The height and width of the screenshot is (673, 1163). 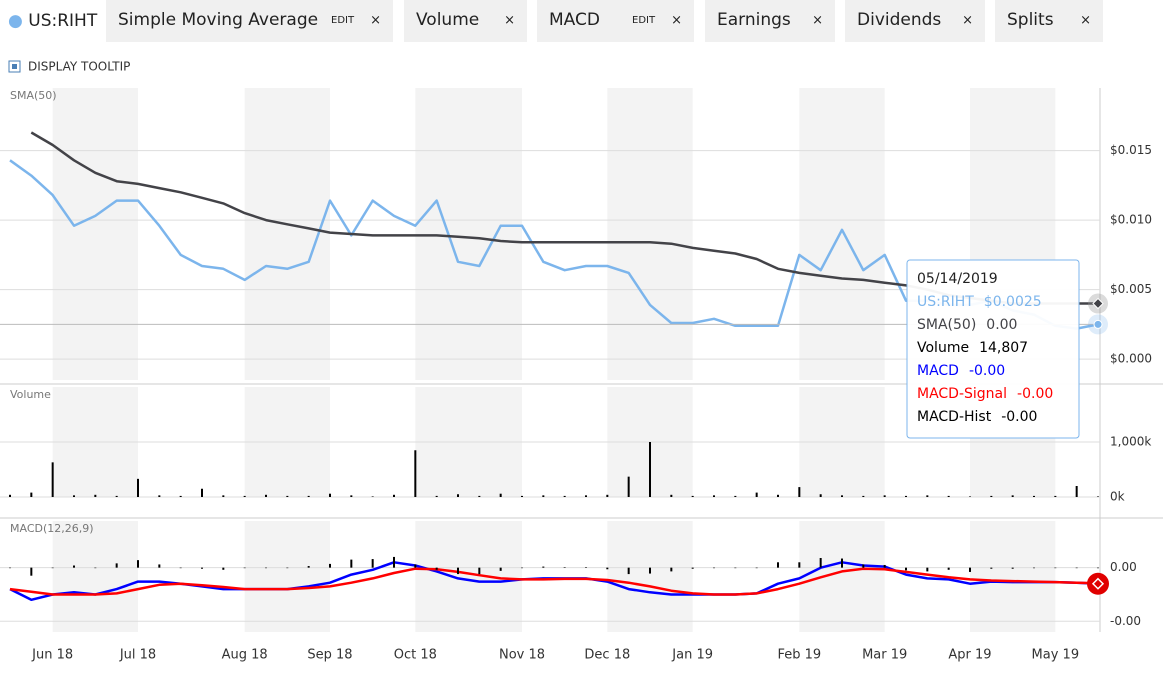 What do you see at coordinates (692, 655) in the screenshot?
I see `x-tick-label: Jan 19` at bounding box center [692, 655].